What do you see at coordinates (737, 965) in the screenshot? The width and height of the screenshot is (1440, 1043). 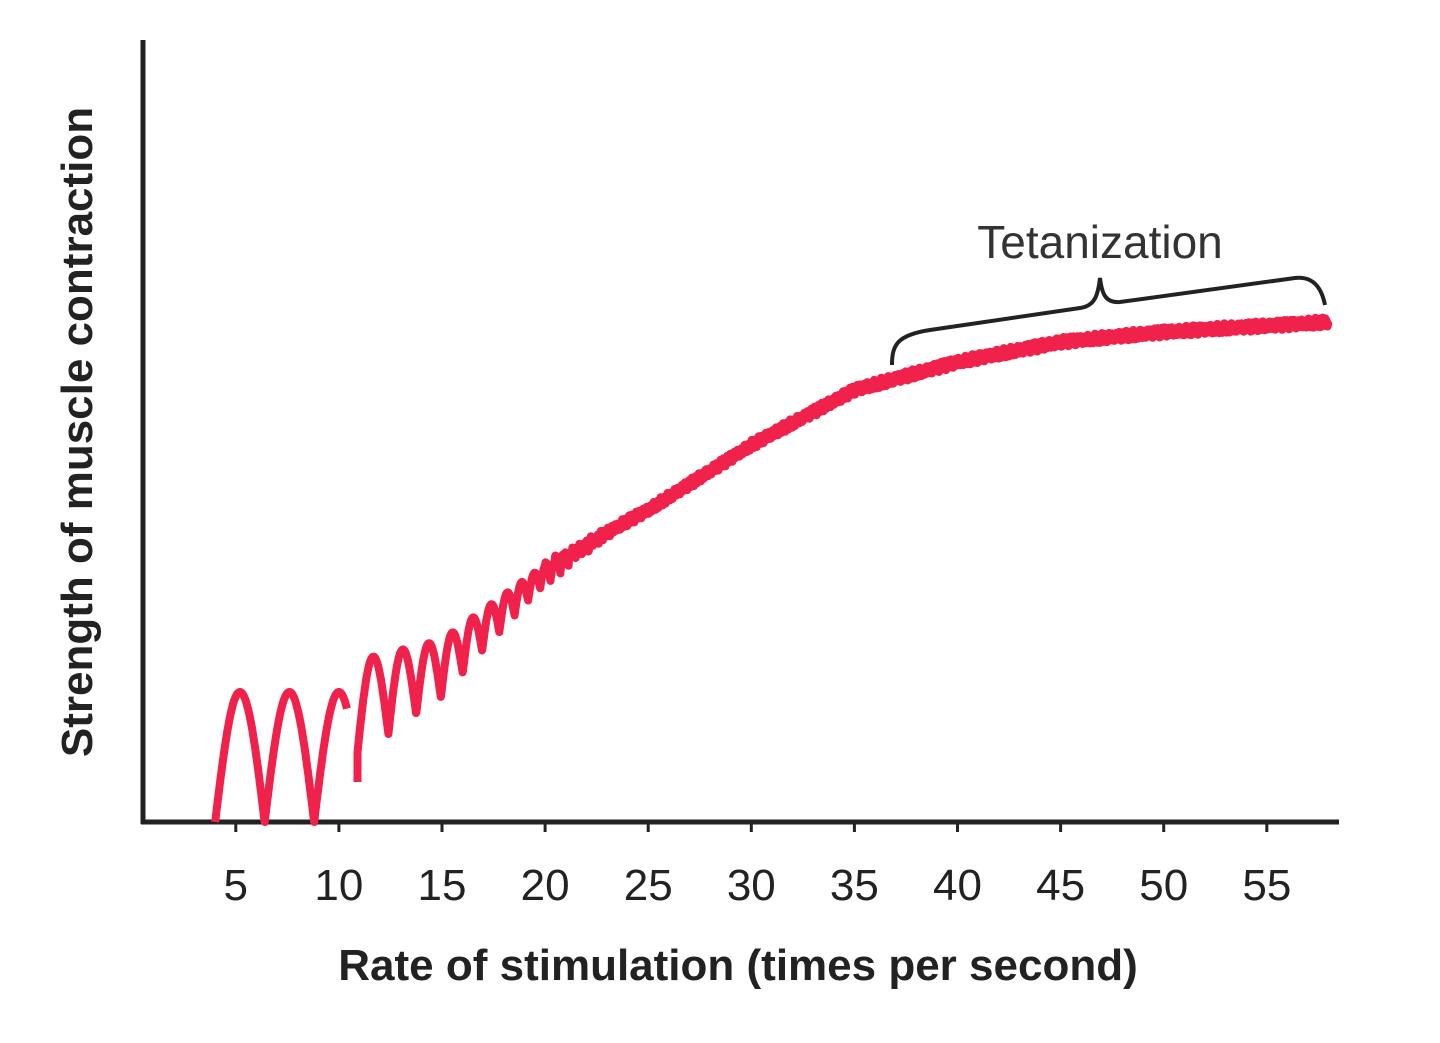 I see `x-axis-title: Rate of stimulation (times per second)` at bounding box center [737, 965].